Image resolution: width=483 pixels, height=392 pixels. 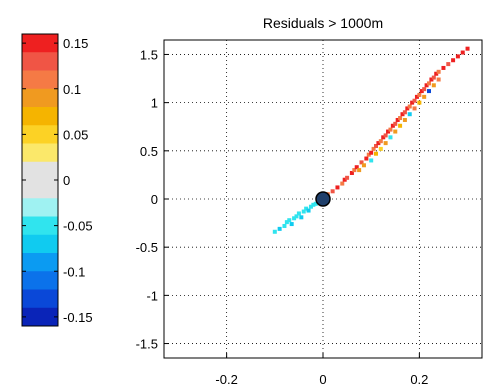 I want to click on colorbar: 0.15 0.1 0.05 0 -0.05 -0.1 -0.15, so click(x=57, y=180).